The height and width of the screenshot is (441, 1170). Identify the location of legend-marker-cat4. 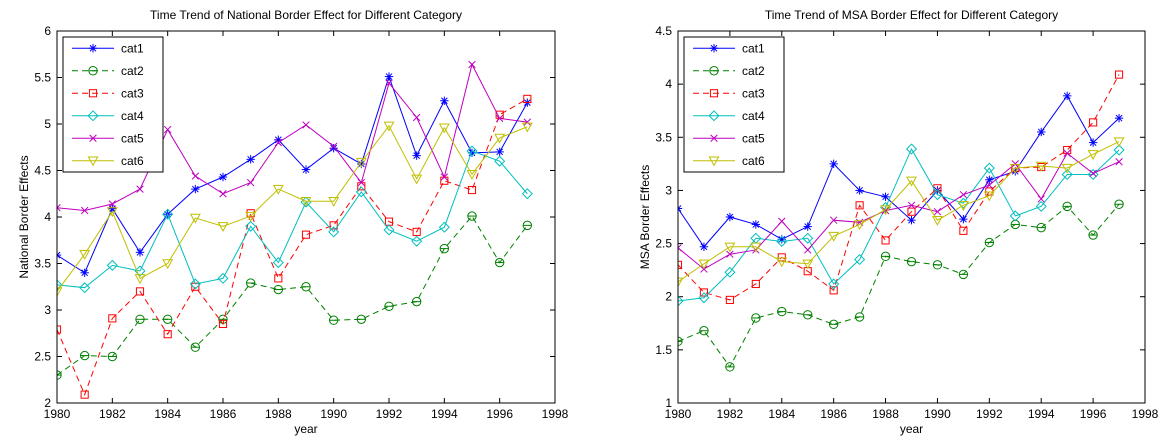
(714, 116).